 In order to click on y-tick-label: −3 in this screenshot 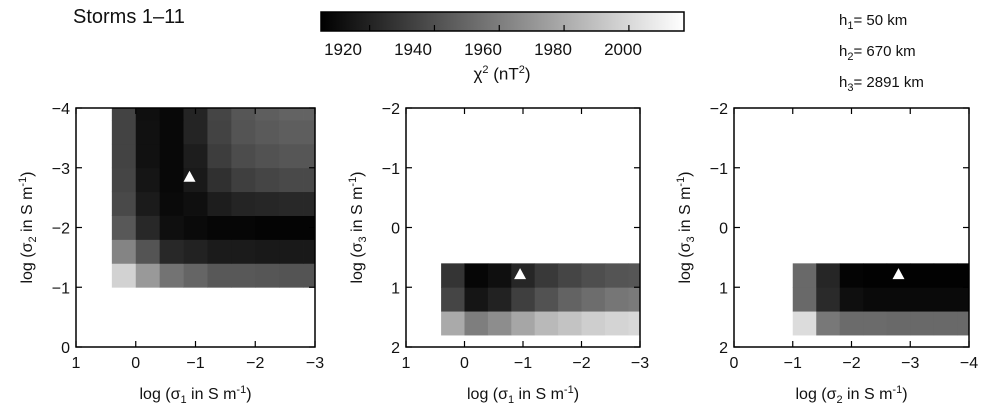, I will do `click(61, 169)`.